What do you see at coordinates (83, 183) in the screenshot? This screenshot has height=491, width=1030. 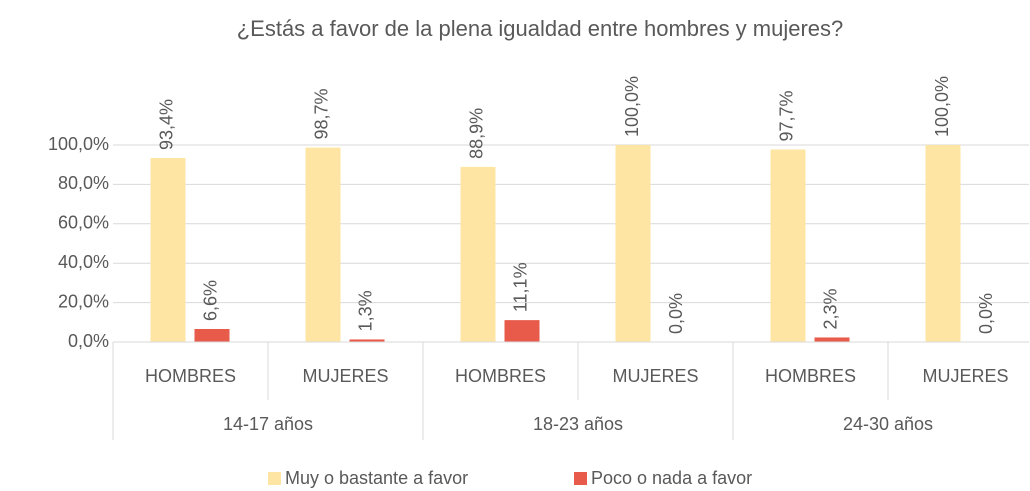 I see `y-tick-label: 80,0%` at bounding box center [83, 183].